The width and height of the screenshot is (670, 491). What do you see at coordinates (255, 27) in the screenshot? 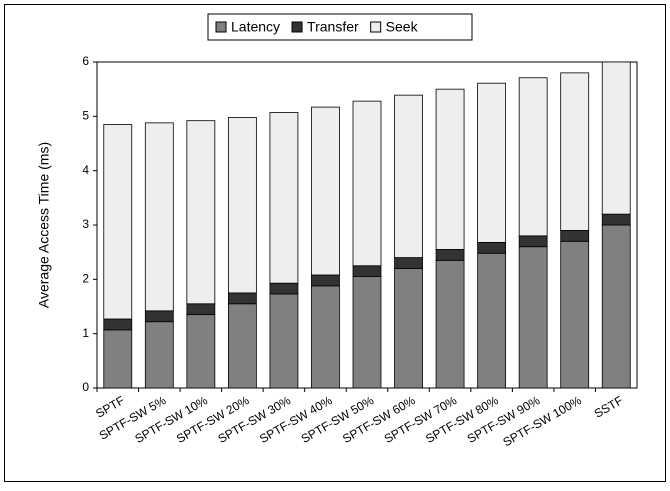
I see `legend-label: Latency` at bounding box center [255, 27].